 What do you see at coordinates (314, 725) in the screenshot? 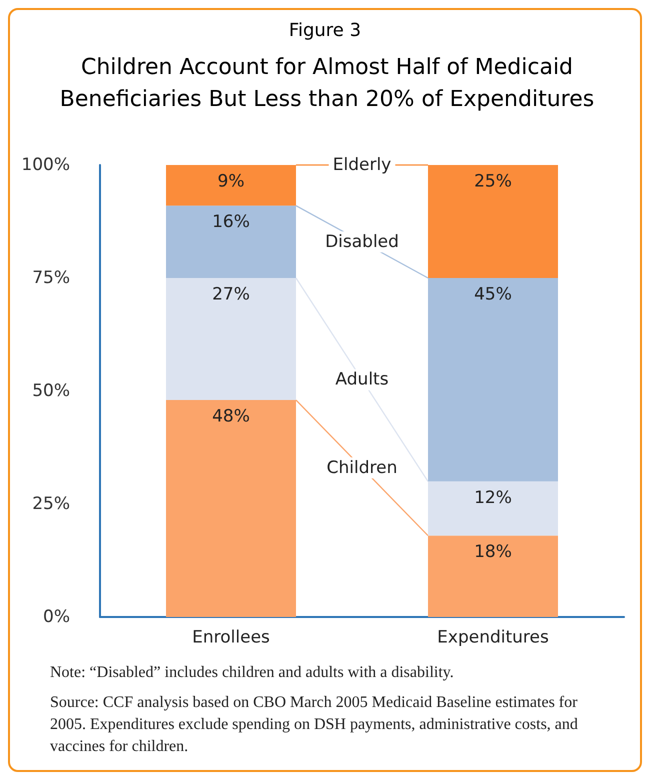
I see `source-note: Source: CCF analysis based on CBO March 2005 Medicaid Baseline estimates for 2005. Expenditures exclude spending on DSH payments, administrative costs, and vaccines for children.` at bounding box center [314, 725].